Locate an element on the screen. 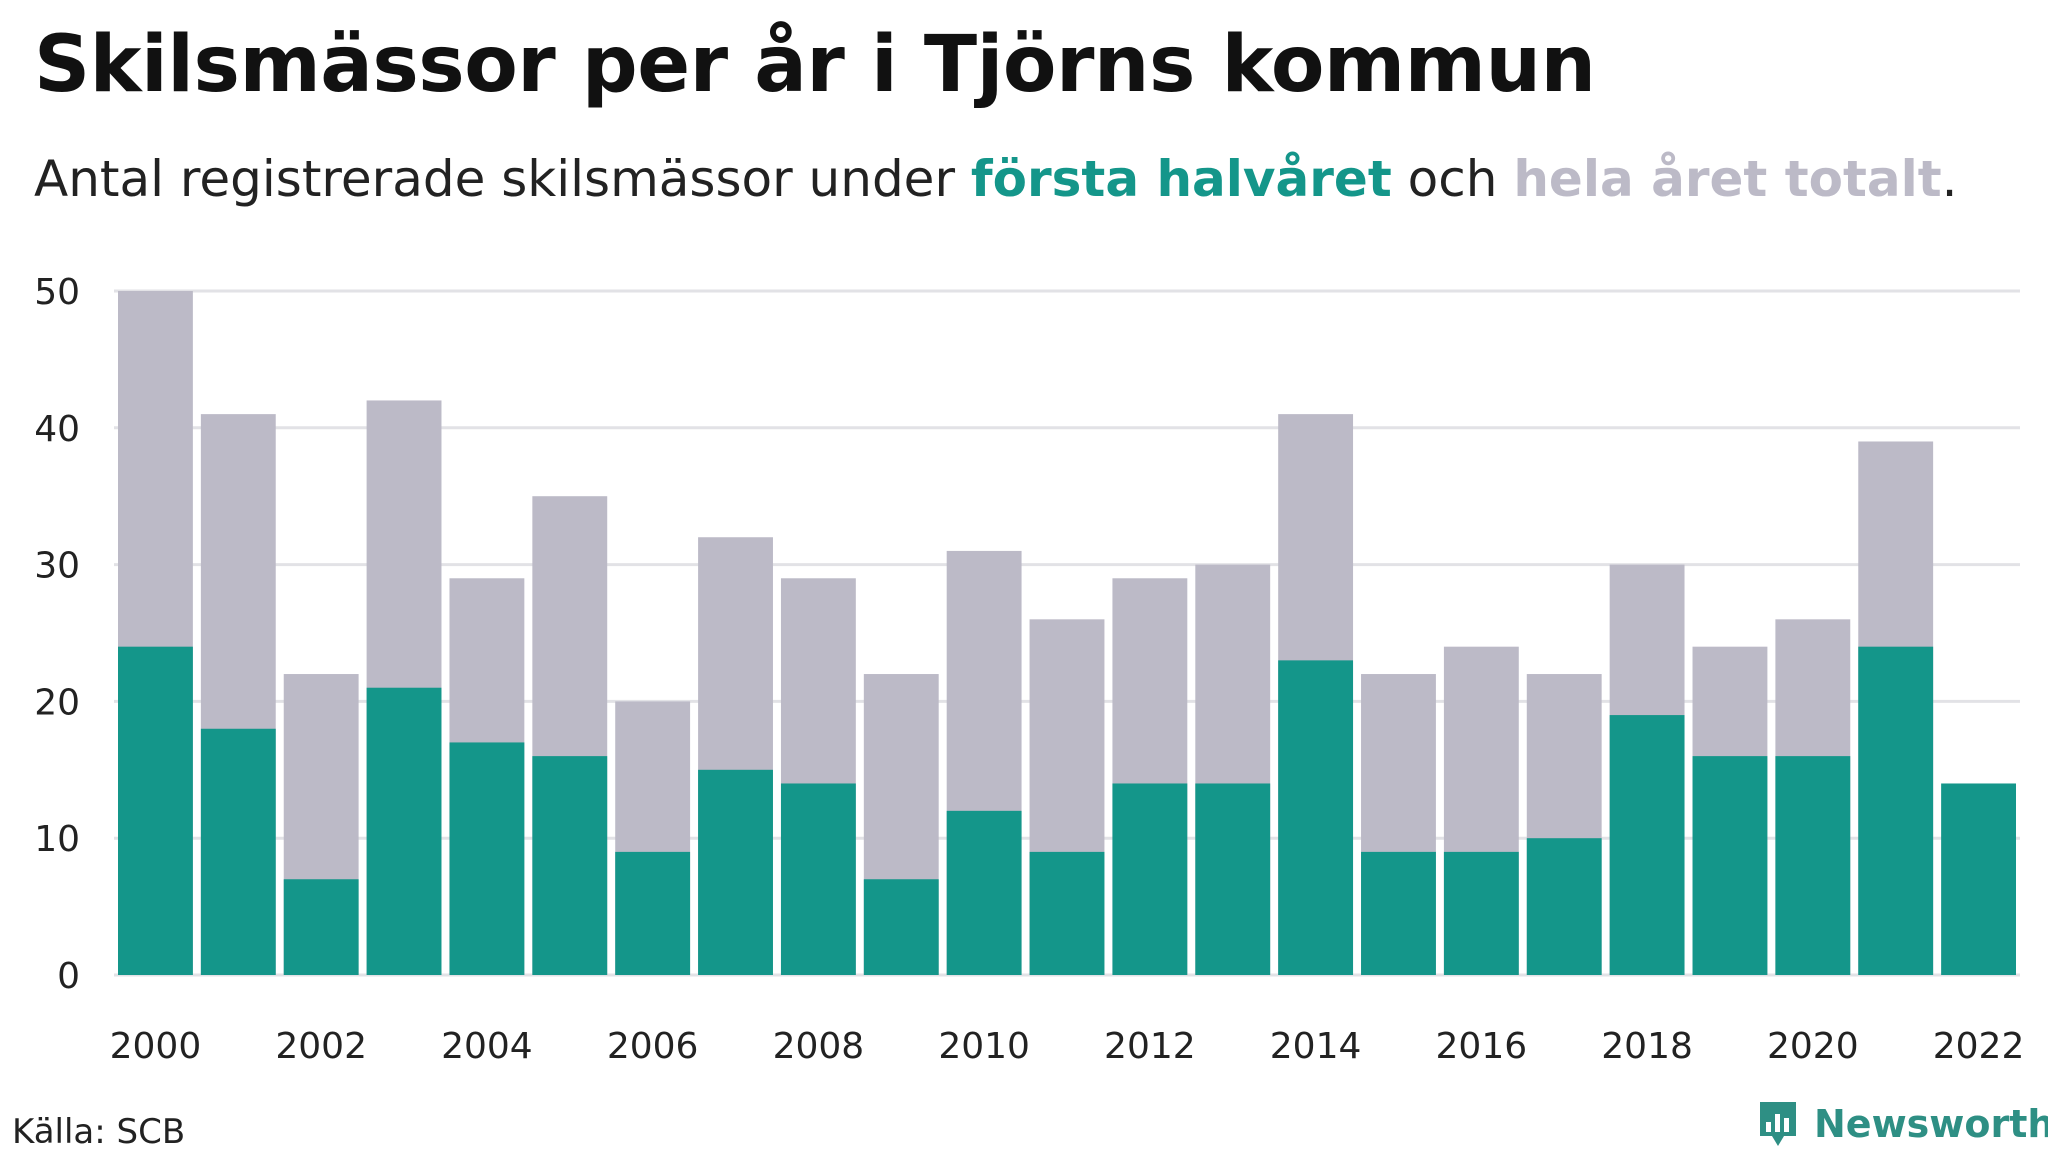 The image size is (2048, 1152). bar-first-half-2005 is located at coordinates (570, 865).